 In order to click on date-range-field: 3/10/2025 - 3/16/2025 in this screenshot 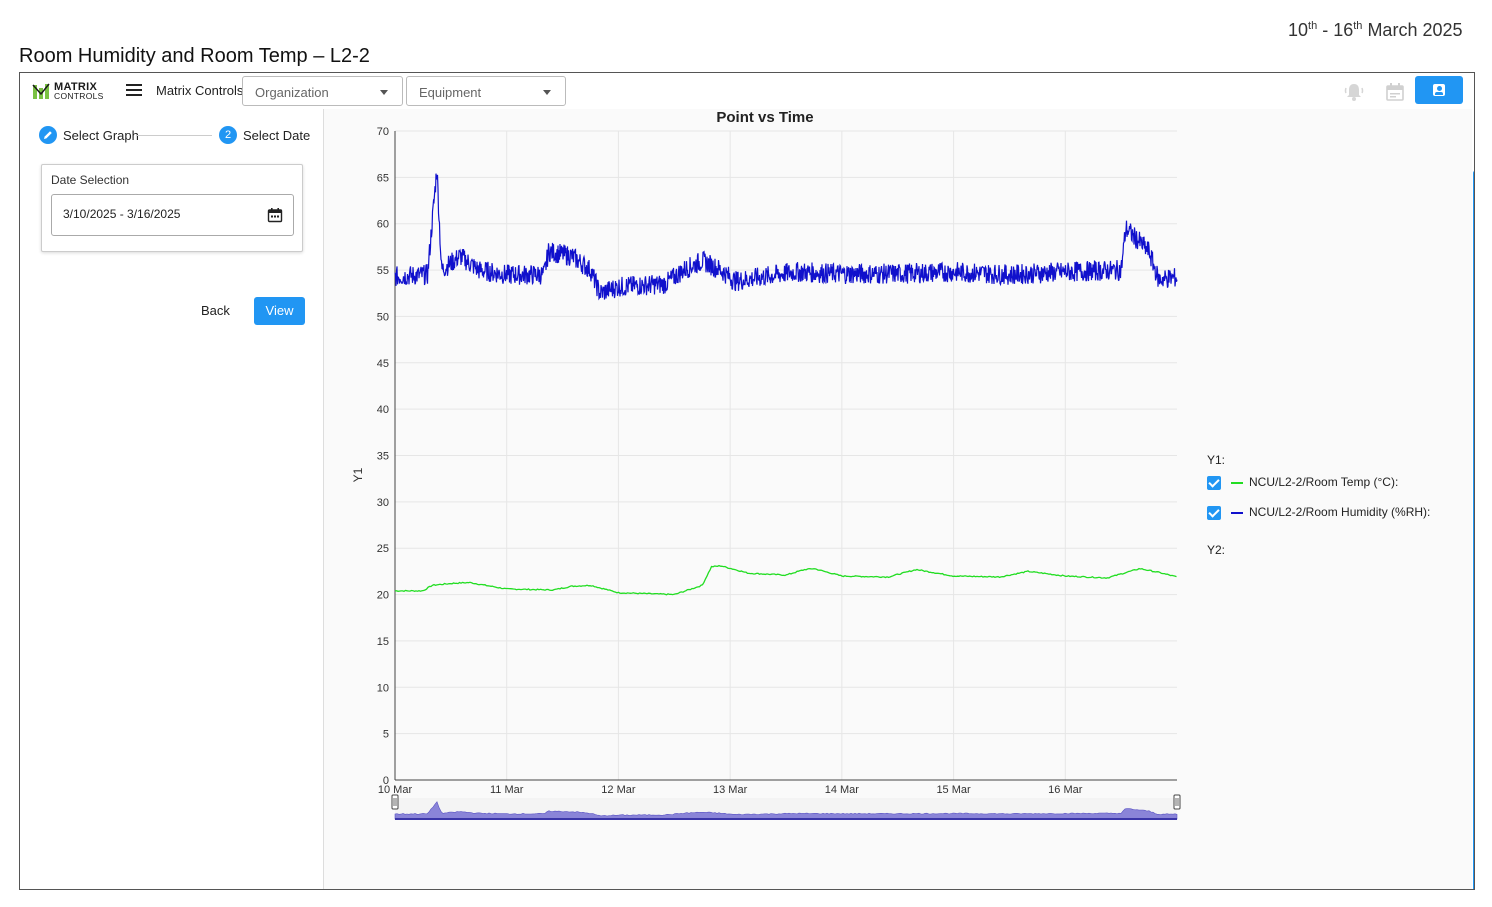, I will do `click(172, 215)`.